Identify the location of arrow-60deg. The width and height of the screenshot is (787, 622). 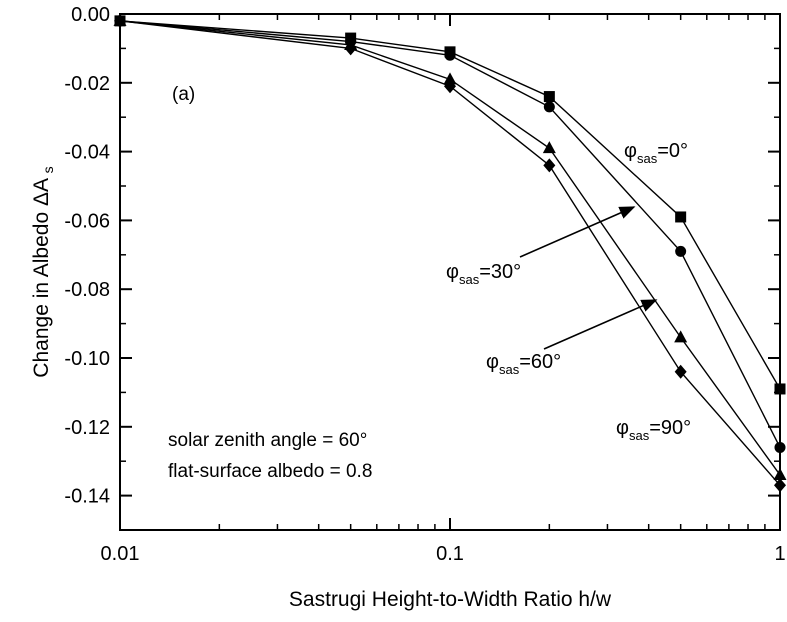
(600, 324).